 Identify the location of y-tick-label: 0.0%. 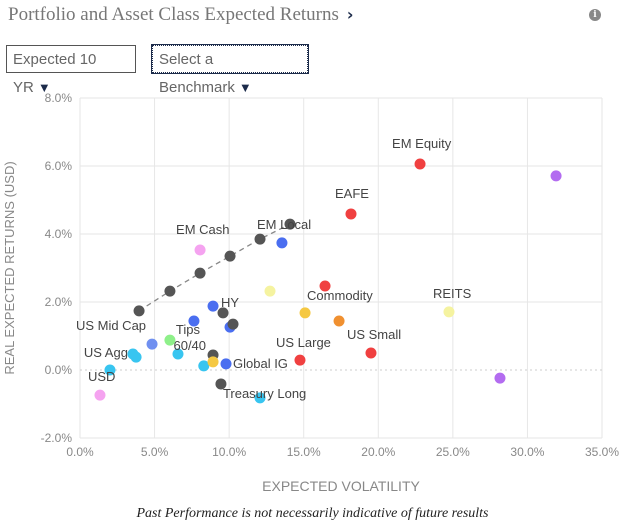
(59, 370).